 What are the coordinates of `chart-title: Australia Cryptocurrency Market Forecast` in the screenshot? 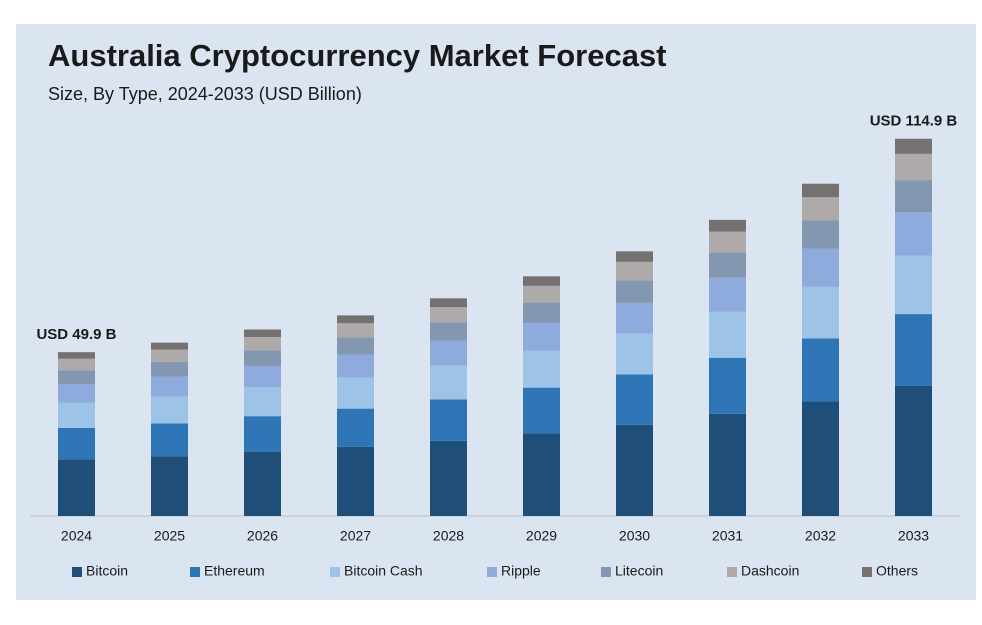 It's located at (357, 55).